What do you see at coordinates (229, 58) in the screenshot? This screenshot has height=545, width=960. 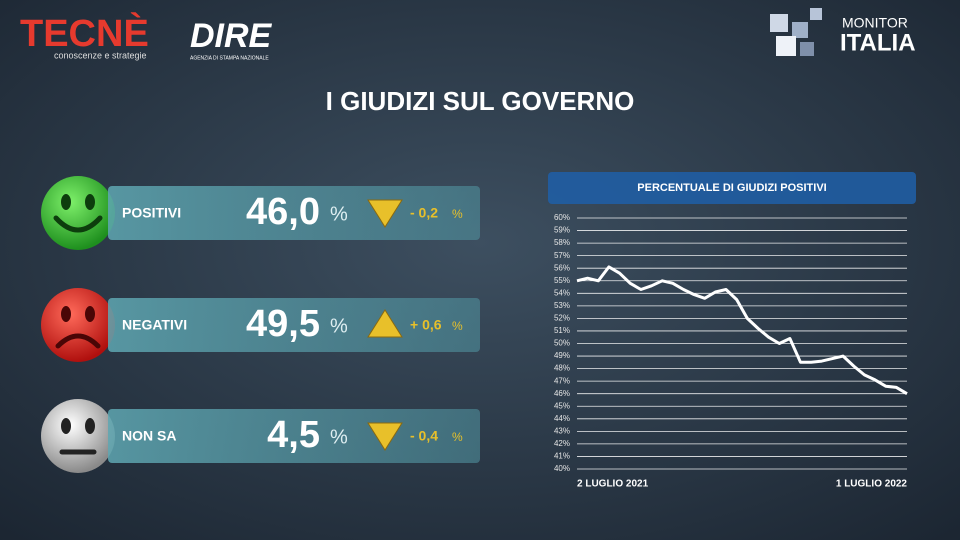 I see `brand-middle-tagline: AGENZIA DI STAMPA NAZIONALE` at bounding box center [229, 58].